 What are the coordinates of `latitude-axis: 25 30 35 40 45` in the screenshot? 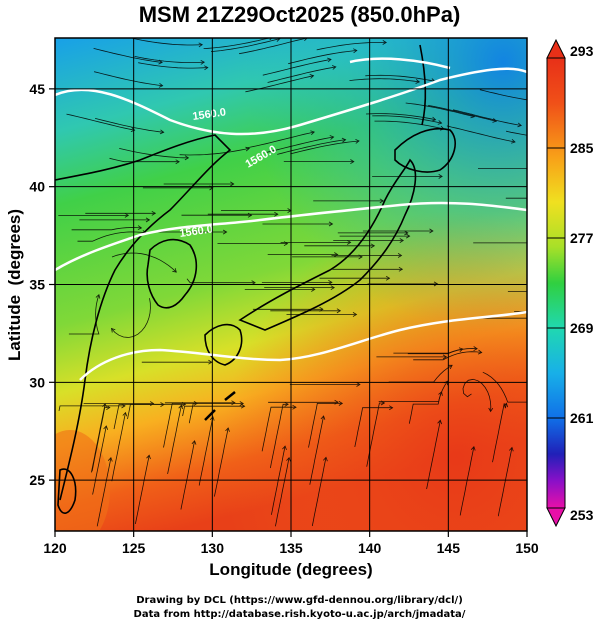 It's located at (42, 284).